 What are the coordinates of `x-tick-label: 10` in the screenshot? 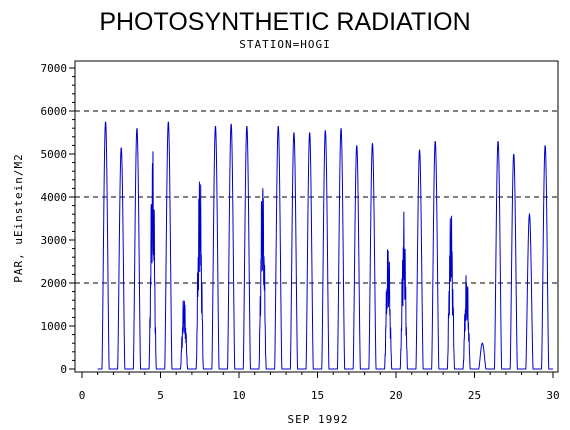 It's located at (238, 395).